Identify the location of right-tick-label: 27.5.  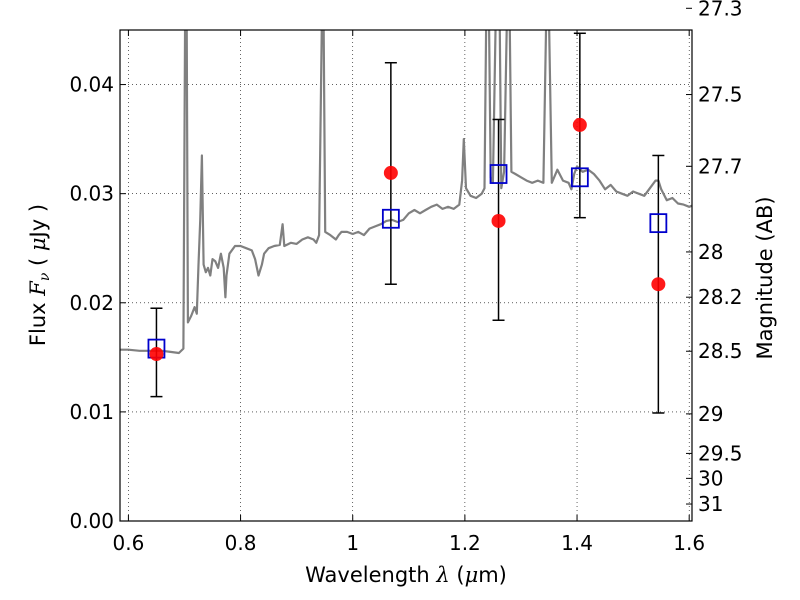
(720, 95).